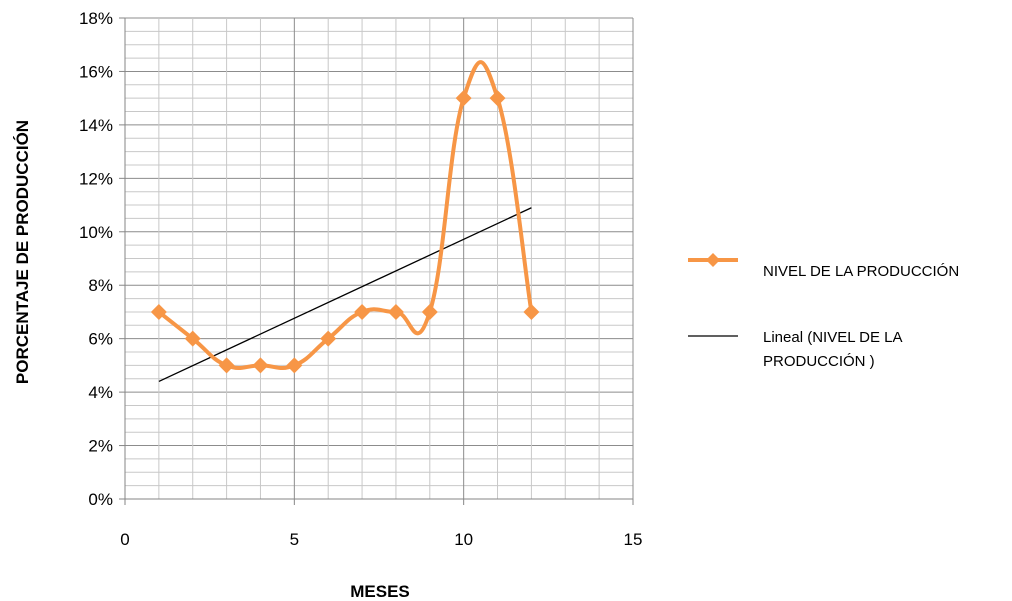 This screenshot has width=1012, height=601. What do you see at coordinates (22, 252) in the screenshot?
I see `y-axis-title: PORCENTAJE DE PRODUCCIÓN` at bounding box center [22, 252].